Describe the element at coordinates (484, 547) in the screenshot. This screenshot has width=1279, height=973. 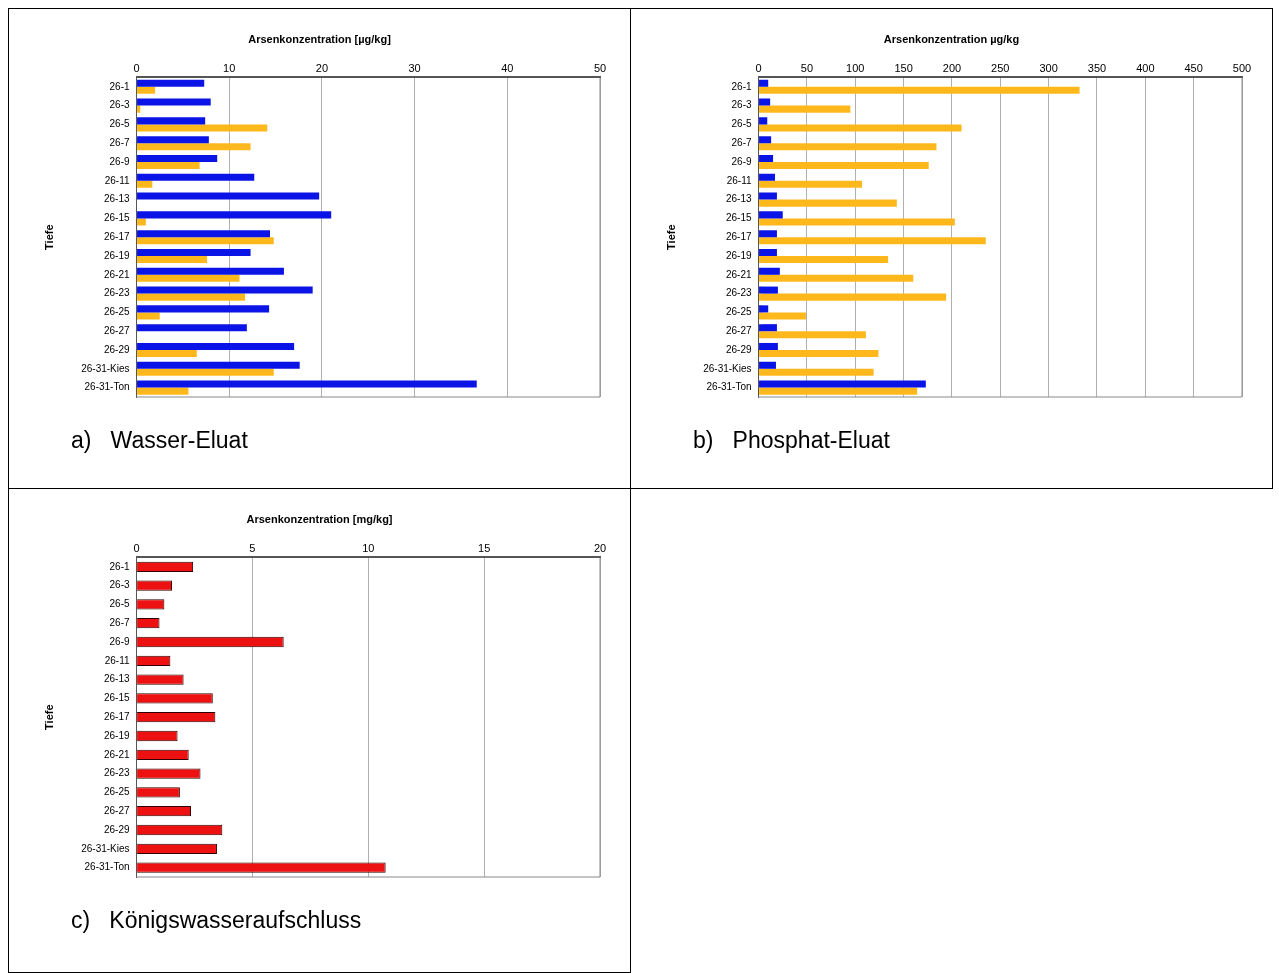
I see `x-tick-label: 15` at that location.